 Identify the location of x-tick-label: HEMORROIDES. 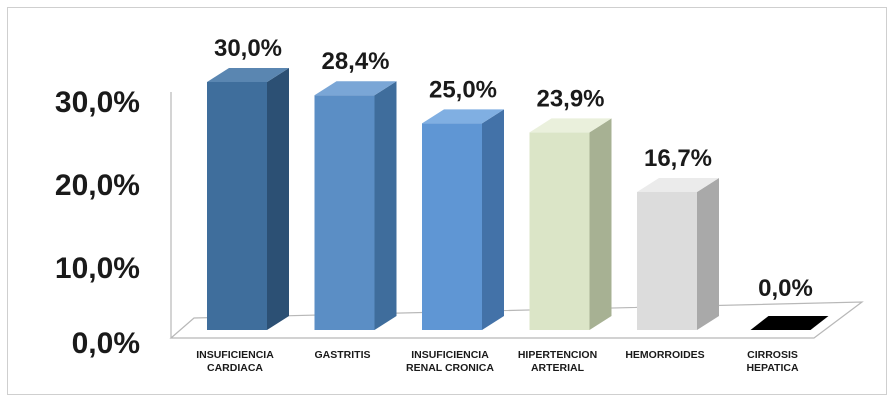
(664, 355).